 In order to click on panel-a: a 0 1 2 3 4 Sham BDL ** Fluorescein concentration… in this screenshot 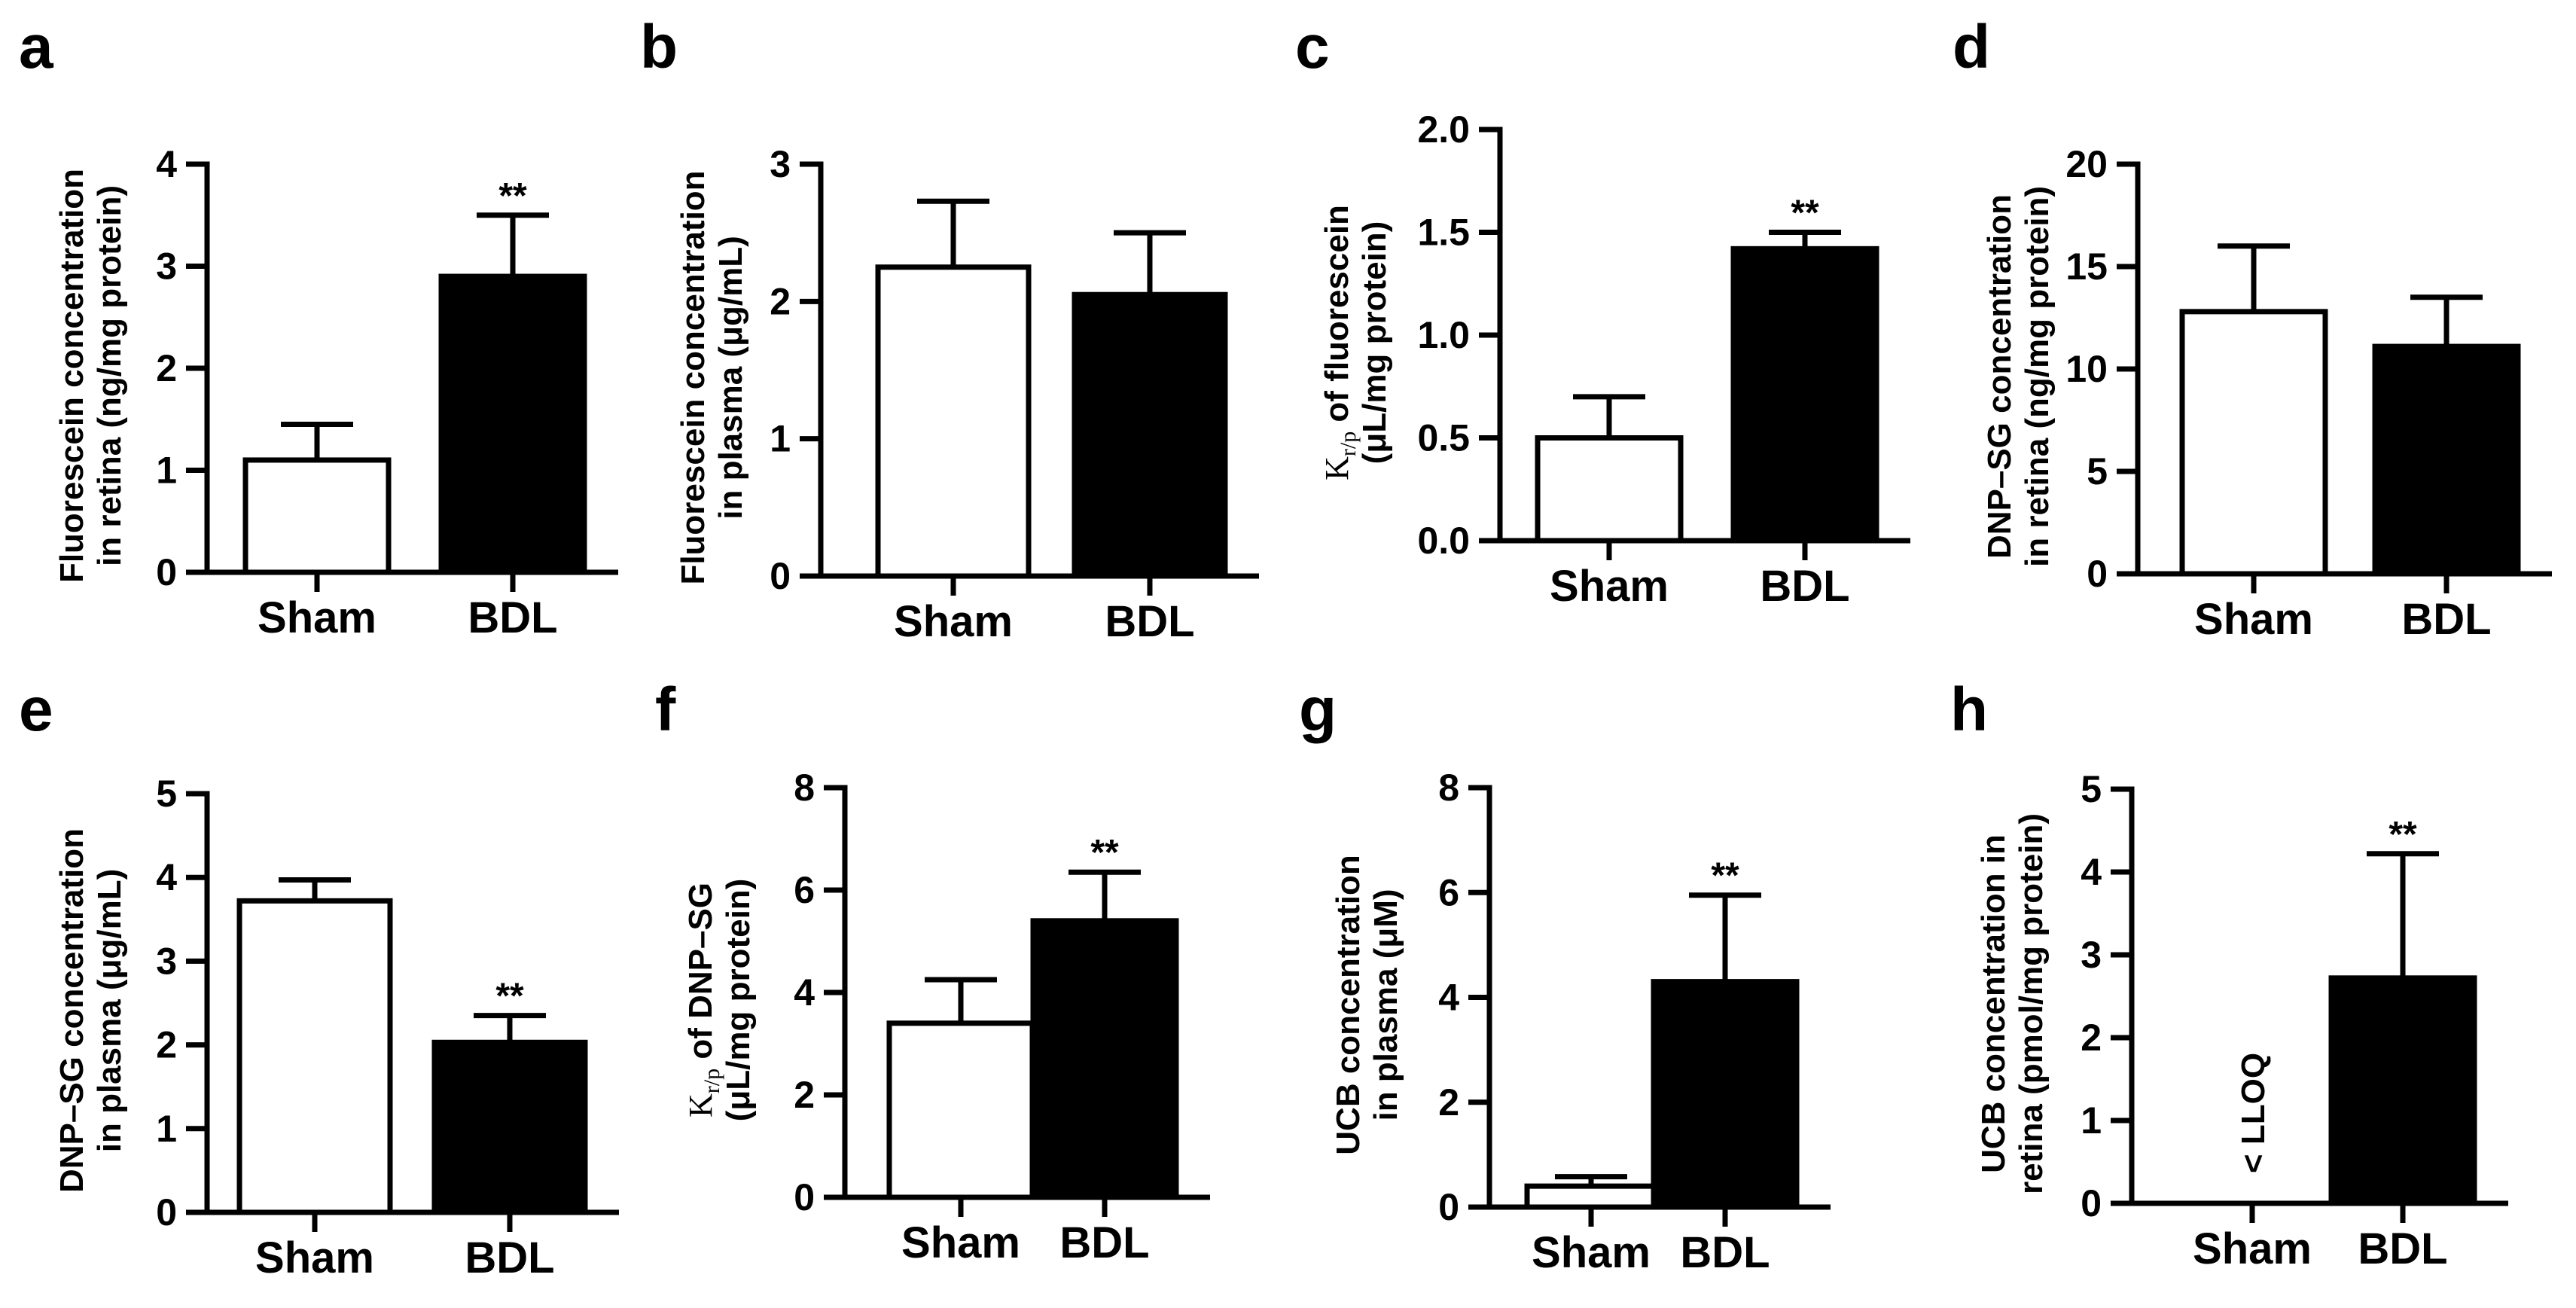, I will do `click(318, 327)`.